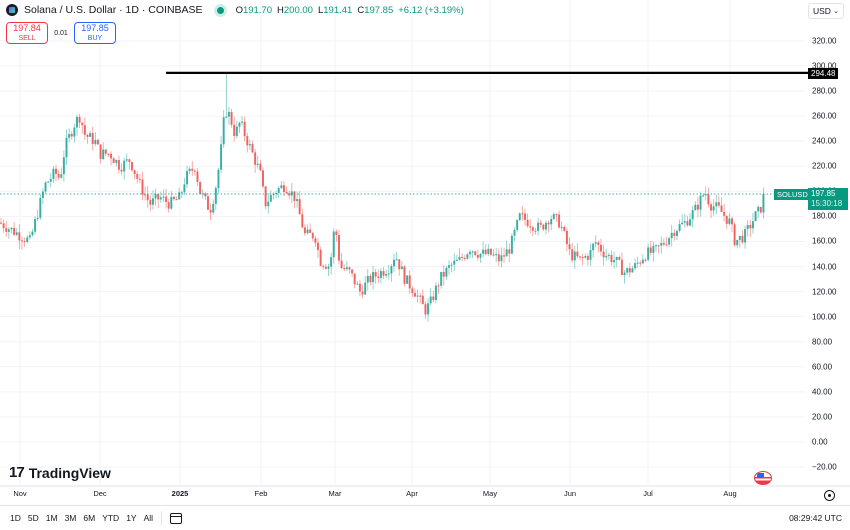 The image size is (850, 530). Describe the element at coordinates (162, 518) in the screenshot. I see `toolbar-divider` at that location.